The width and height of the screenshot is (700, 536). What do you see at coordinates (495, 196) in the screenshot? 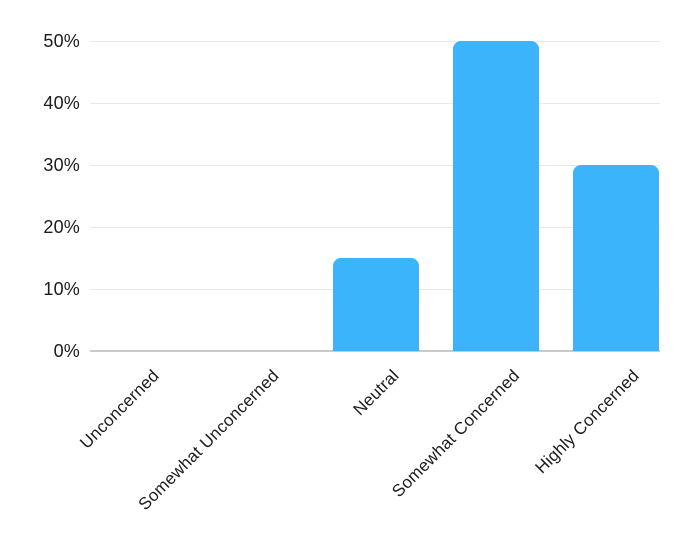
I see `bar-somewhat-concerned` at bounding box center [495, 196].